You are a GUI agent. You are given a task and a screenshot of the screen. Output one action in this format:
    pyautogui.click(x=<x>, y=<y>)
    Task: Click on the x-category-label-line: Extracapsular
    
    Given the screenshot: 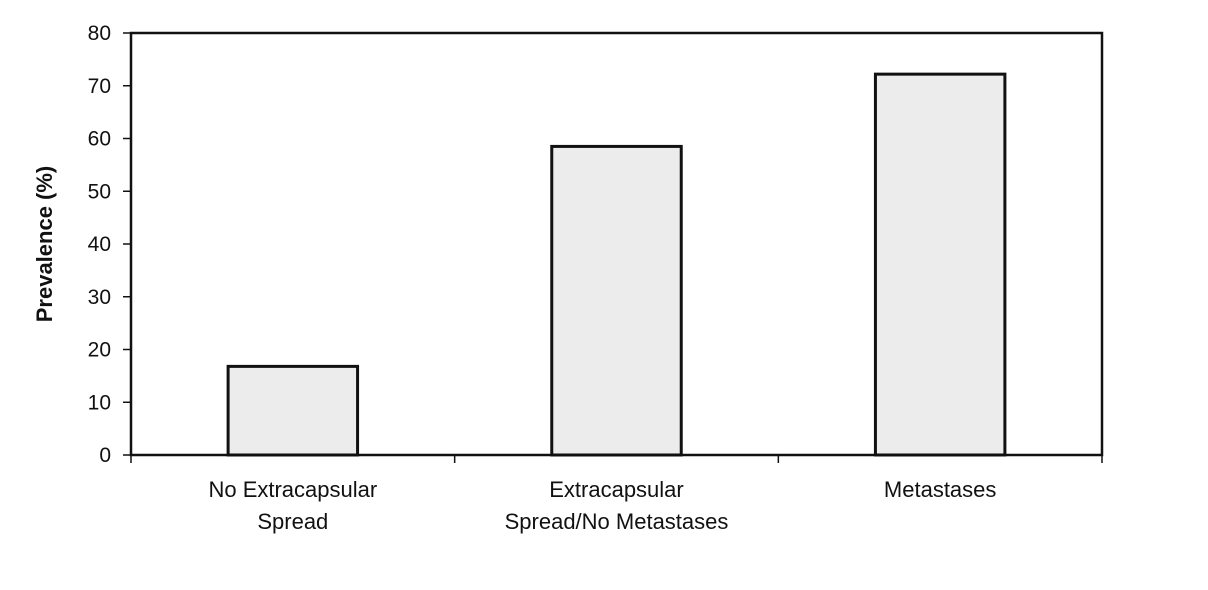 What is the action you would take?
    pyautogui.click(x=616, y=489)
    